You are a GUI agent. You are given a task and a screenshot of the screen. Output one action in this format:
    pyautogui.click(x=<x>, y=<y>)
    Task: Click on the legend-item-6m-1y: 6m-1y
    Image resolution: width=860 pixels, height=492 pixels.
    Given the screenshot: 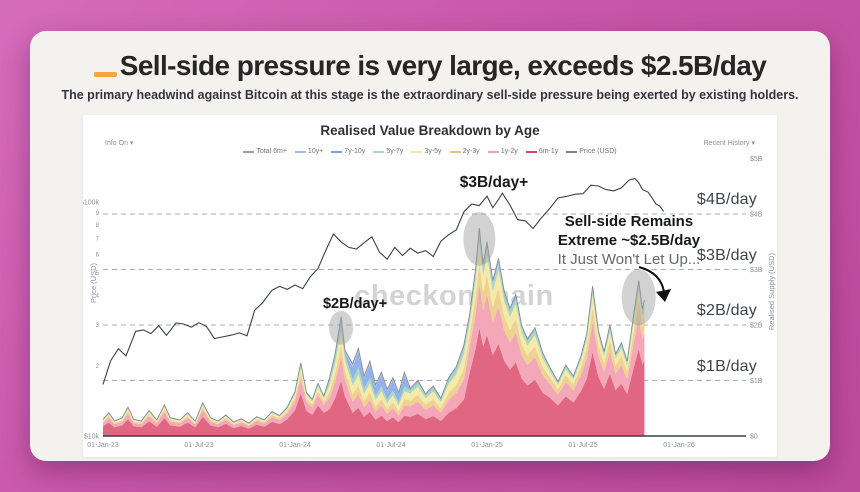 What is the action you would take?
    pyautogui.click(x=542, y=151)
    